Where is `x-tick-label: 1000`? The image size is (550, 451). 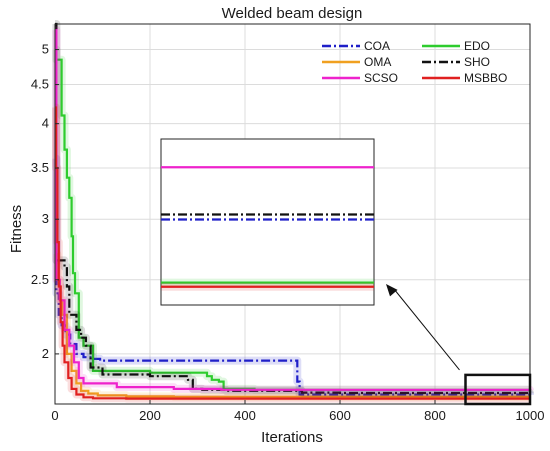
x-tick-label: 1000 is located at coordinates (530, 415).